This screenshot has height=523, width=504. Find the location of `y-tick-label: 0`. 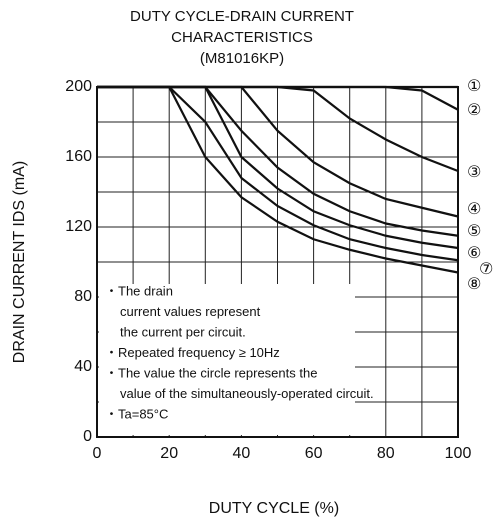

y-tick-label: 0 is located at coordinates (87, 436).